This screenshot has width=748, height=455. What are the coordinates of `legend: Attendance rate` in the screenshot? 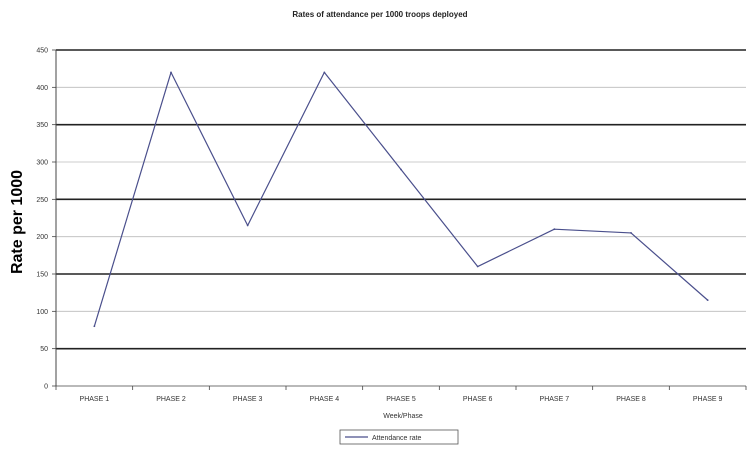 It's located at (399, 437).